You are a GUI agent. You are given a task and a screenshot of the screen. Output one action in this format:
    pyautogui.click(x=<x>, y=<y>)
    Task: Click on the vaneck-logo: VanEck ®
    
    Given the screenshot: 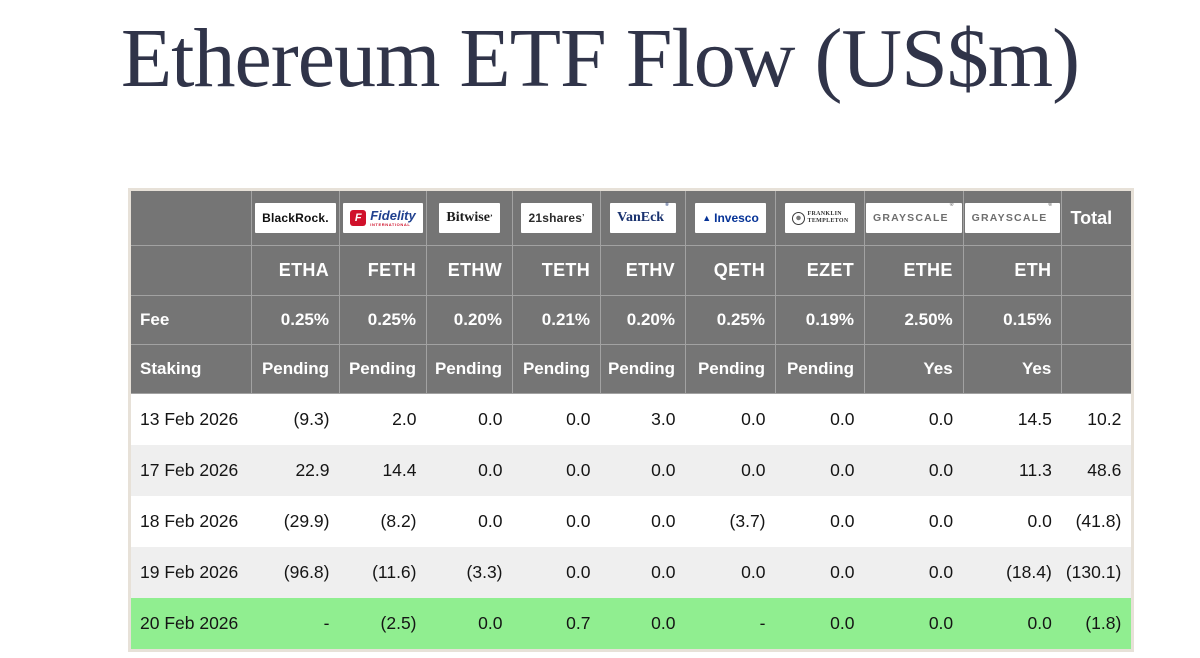 What is the action you would take?
    pyautogui.click(x=643, y=218)
    